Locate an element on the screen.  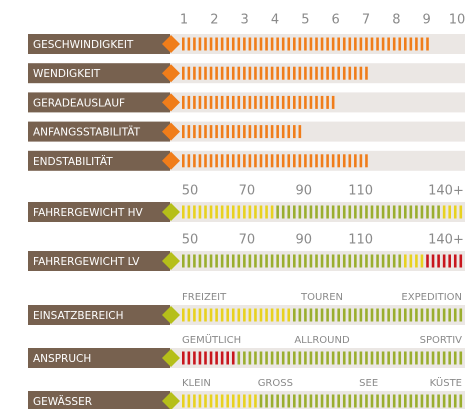
row-label: ENDSTABILITÄT is located at coordinates (73, 161).